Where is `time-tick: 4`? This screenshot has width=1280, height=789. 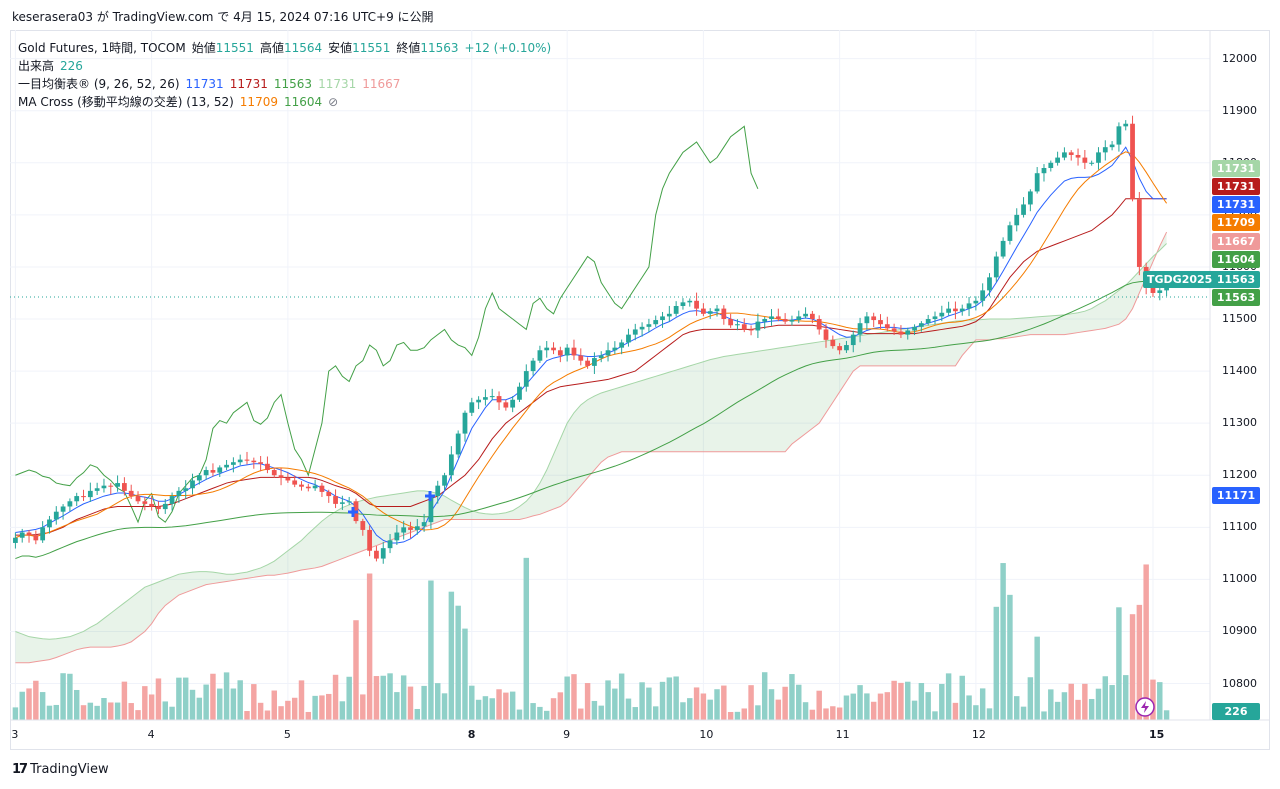
time-tick: 4 is located at coordinates (151, 734).